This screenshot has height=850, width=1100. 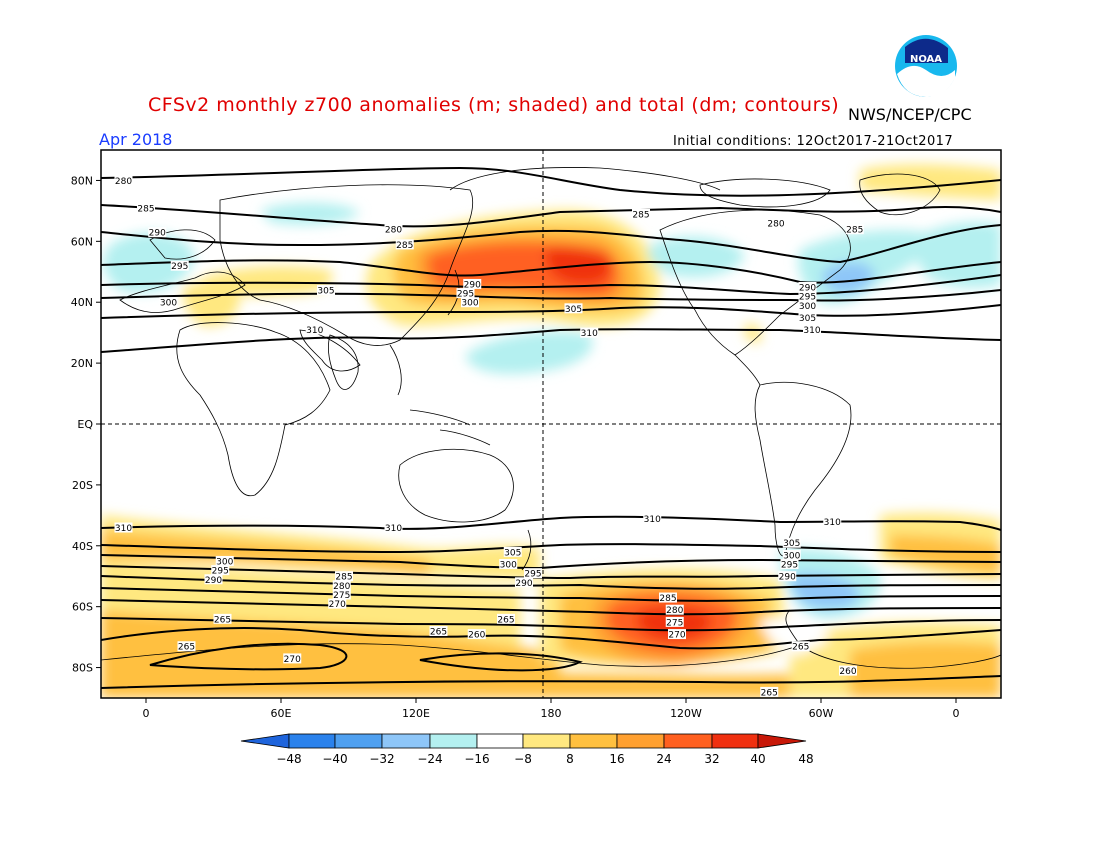 What do you see at coordinates (821, 713) in the screenshot?
I see `lon-tick-label: 60W` at bounding box center [821, 713].